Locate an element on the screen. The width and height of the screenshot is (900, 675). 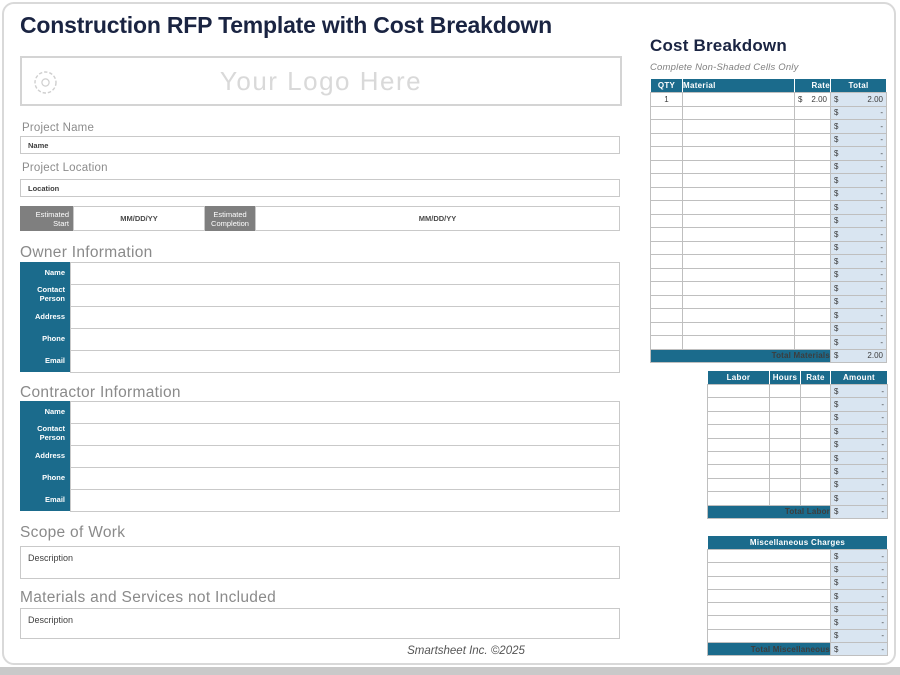
project-location-input: Location is located at coordinates (320, 188).